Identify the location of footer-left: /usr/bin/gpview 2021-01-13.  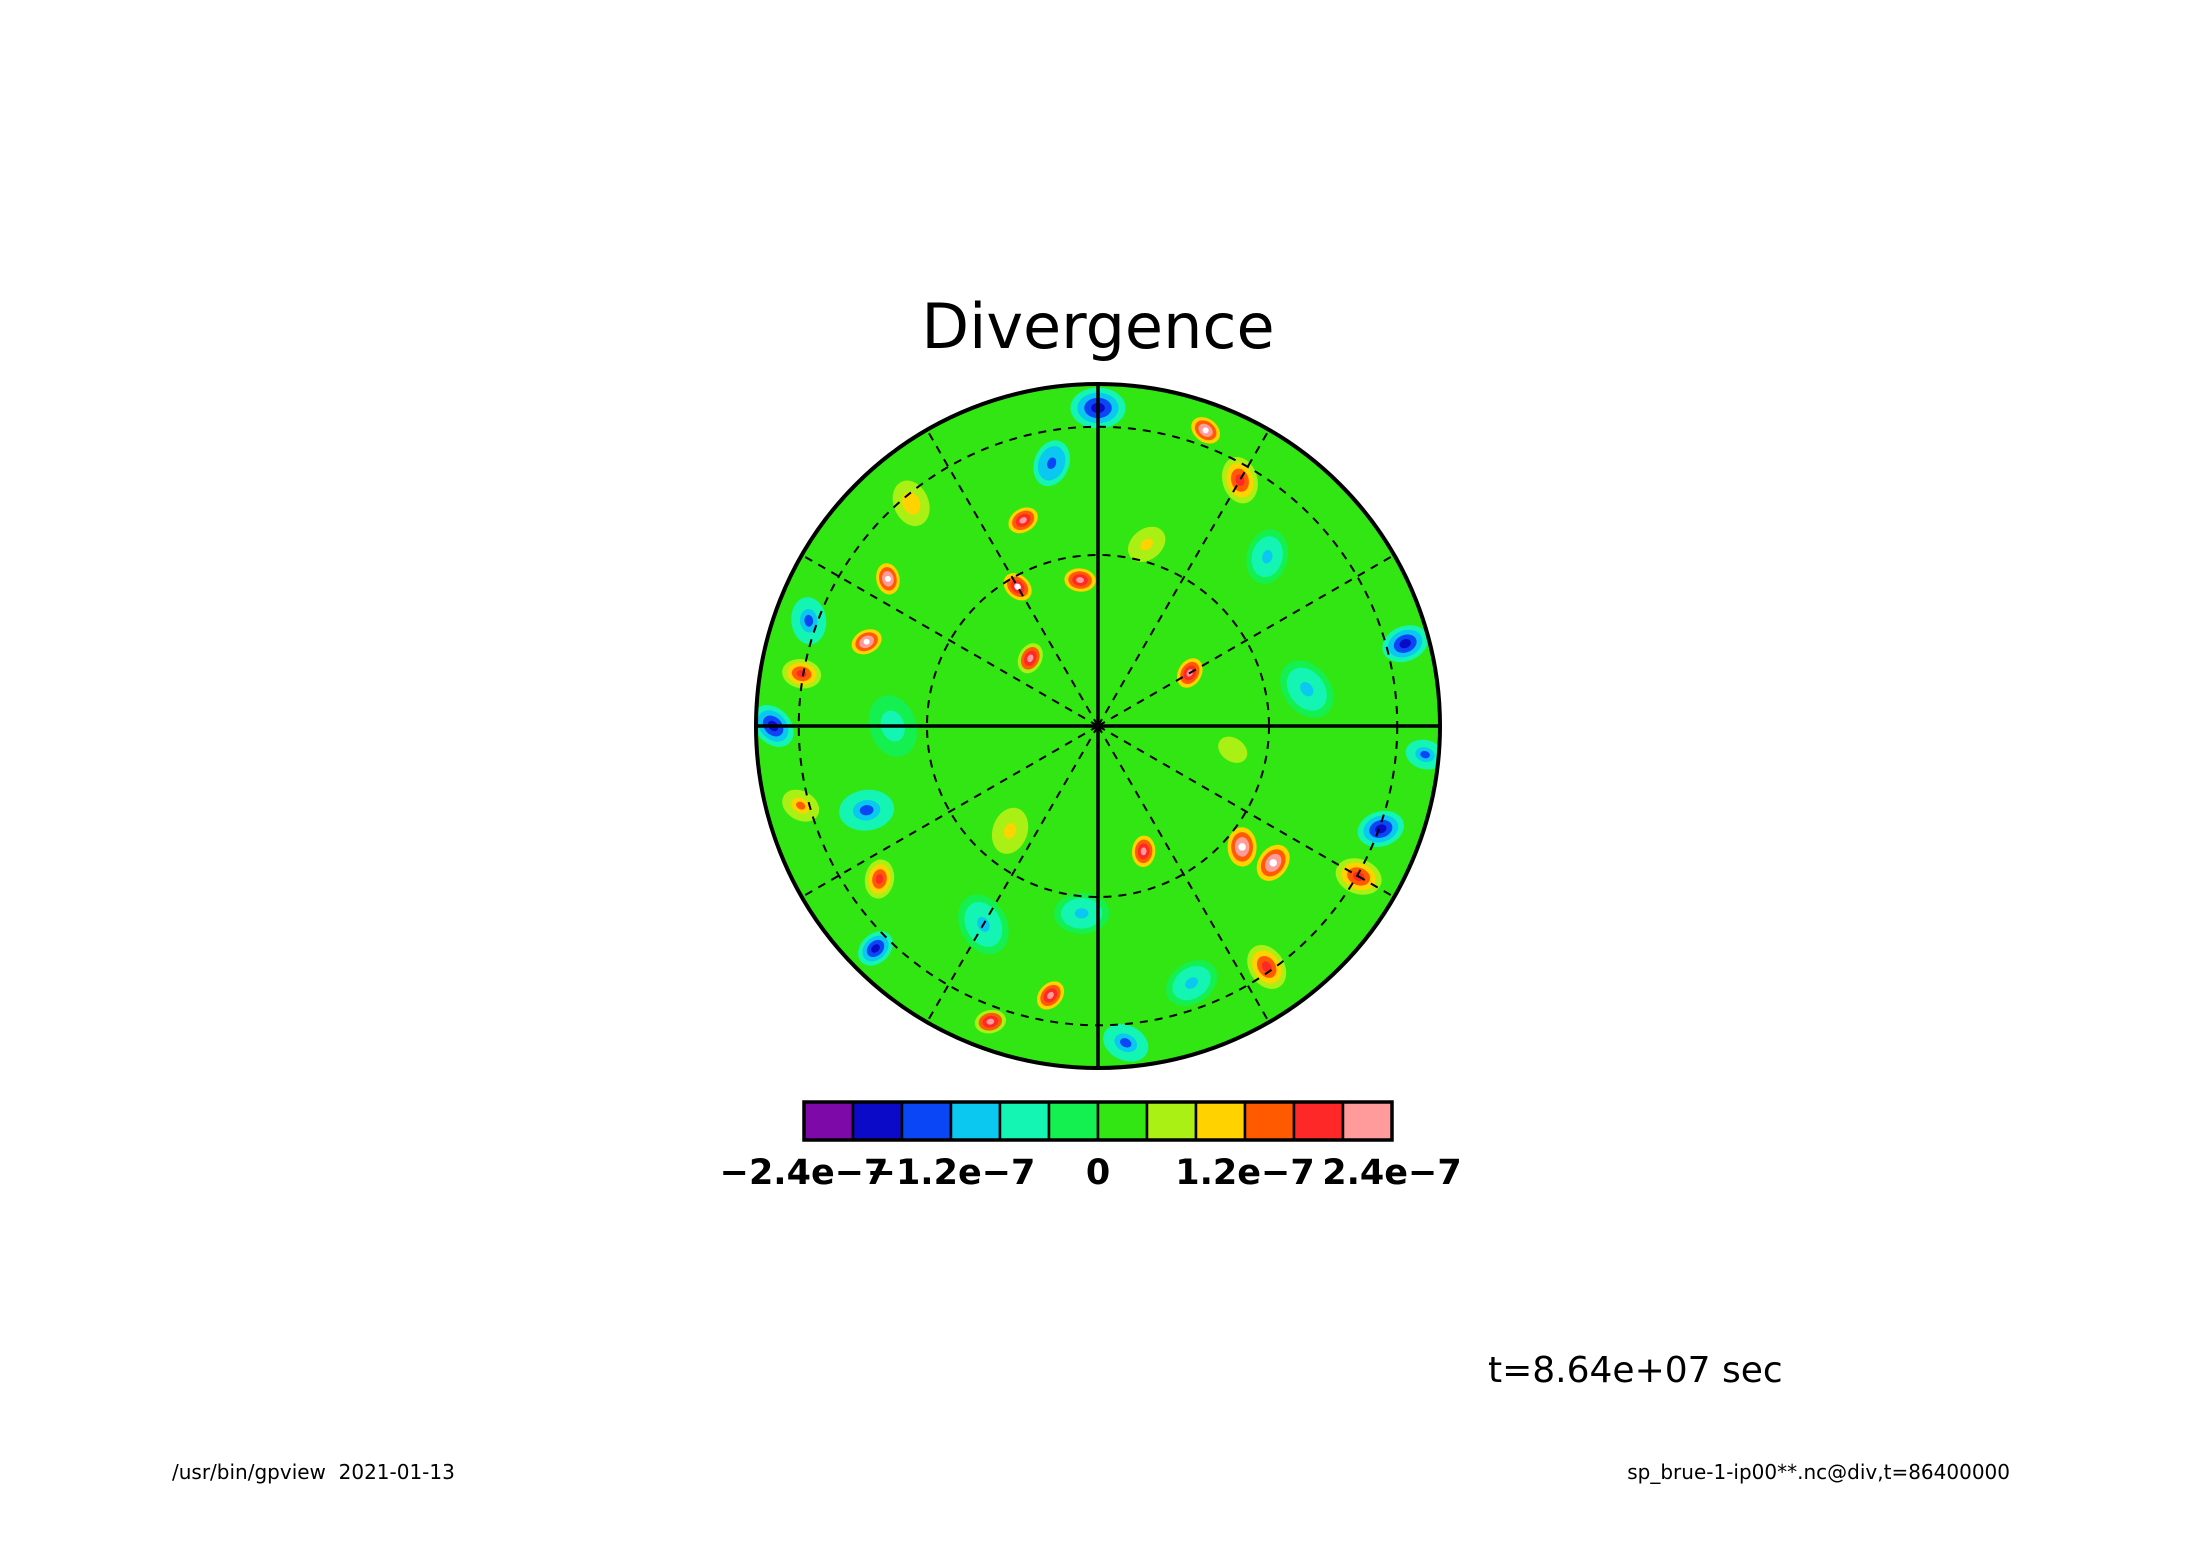
(313, 1472).